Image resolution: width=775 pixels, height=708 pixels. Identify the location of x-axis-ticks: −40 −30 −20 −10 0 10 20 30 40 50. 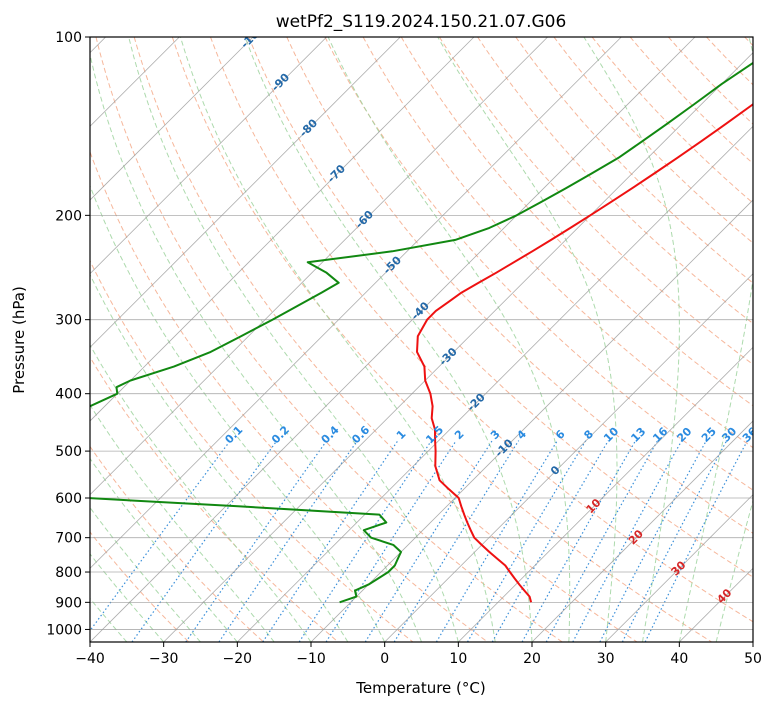
(418, 654).